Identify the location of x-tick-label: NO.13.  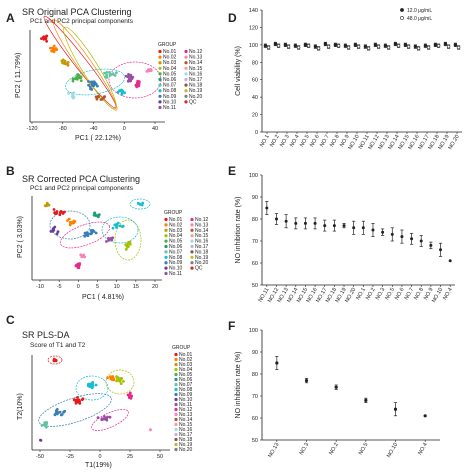
(273, 450).